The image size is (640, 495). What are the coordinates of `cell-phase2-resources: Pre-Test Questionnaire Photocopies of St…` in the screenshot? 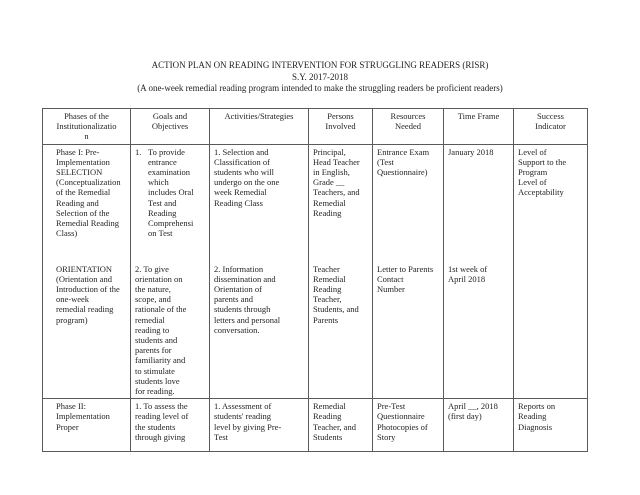 It's located at (408, 425).